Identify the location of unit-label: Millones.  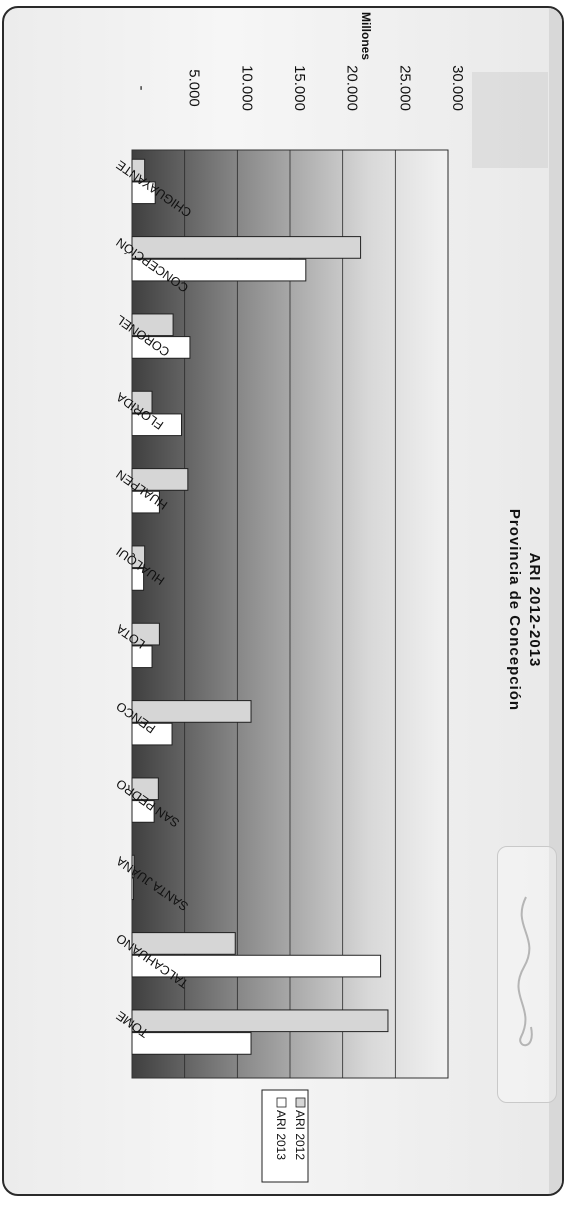
(366, 36).